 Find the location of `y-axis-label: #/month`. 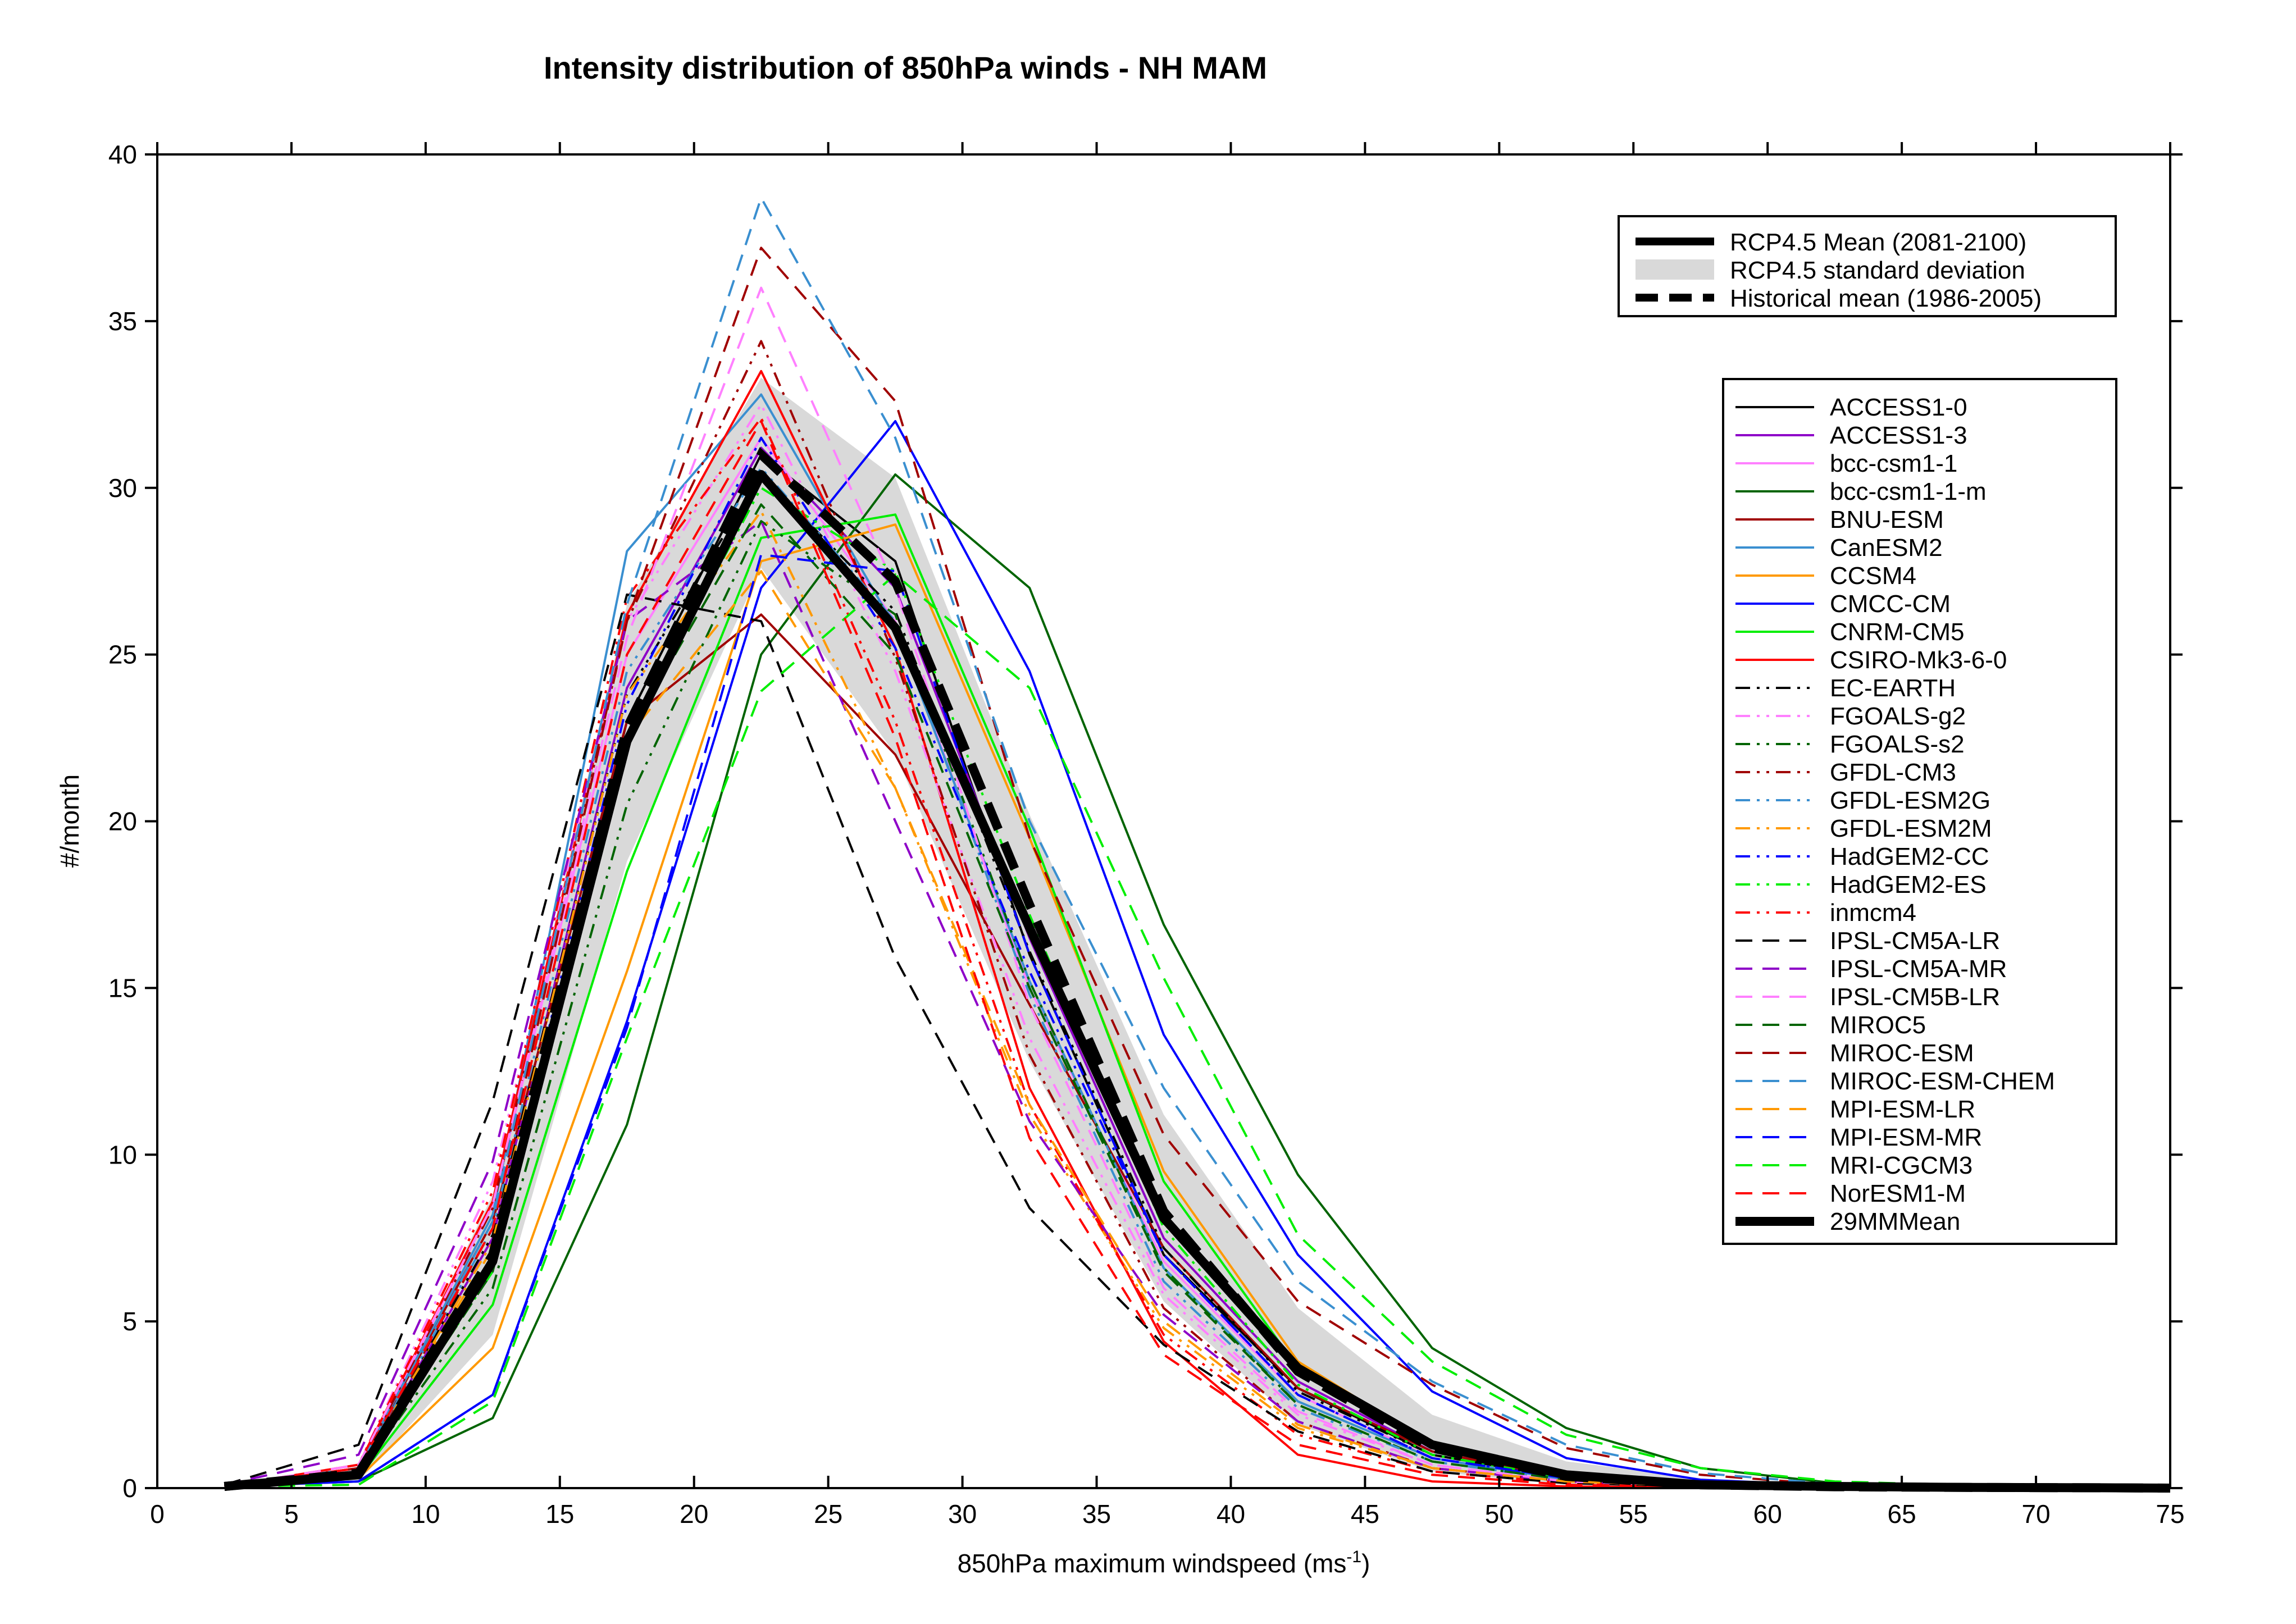

y-axis-label: #/month is located at coordinates (69, 821).